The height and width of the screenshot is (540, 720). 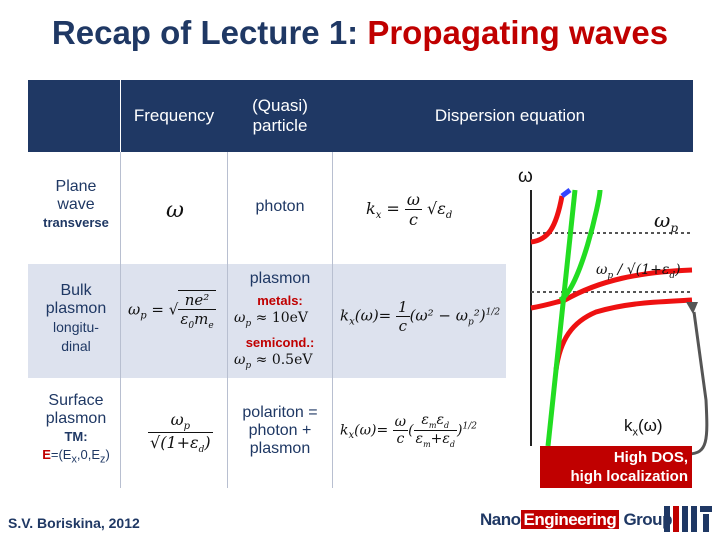 I want to click on label-surface-plasmon: Surface plasmon TM: E=(Ex,0,Ez), so click(x=76, y=429).